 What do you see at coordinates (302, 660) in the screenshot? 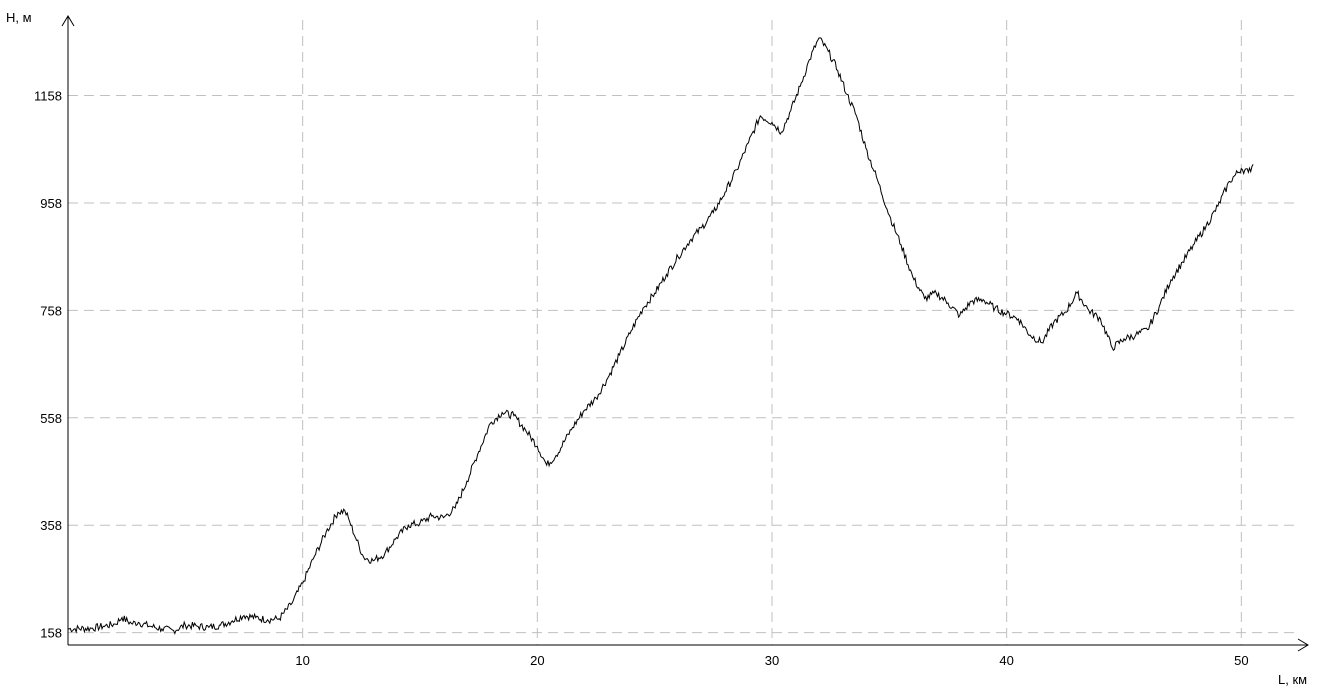
I see `x-tick-label: 10` at bounding box center [302, 660].